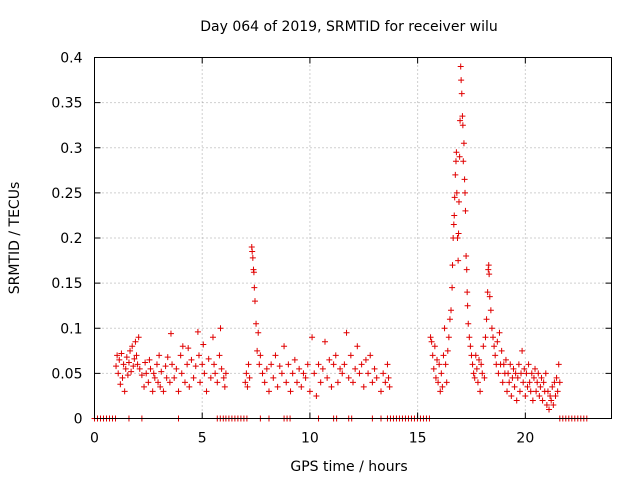 This screenshot has width=640, height=480. What do you see at coordinates (71, 329) in the screenshot?
I see `y-tick-label: 0.1` at bounding box center [71, 329].